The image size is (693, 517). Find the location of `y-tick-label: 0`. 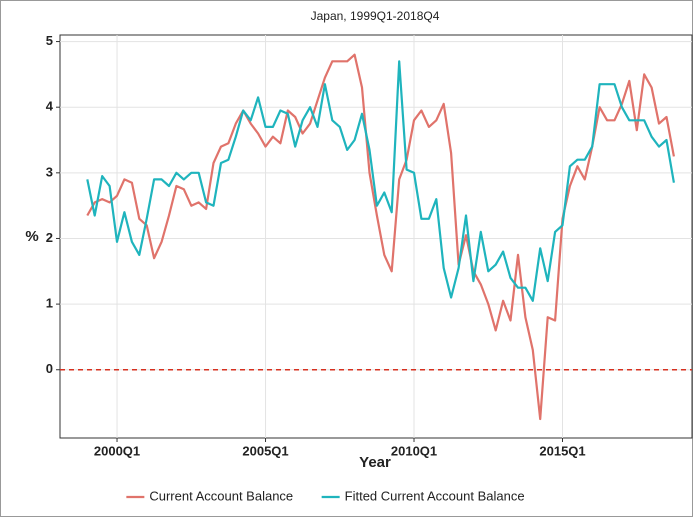

y-tick-label: 0 is located at coordinates (49, 368).